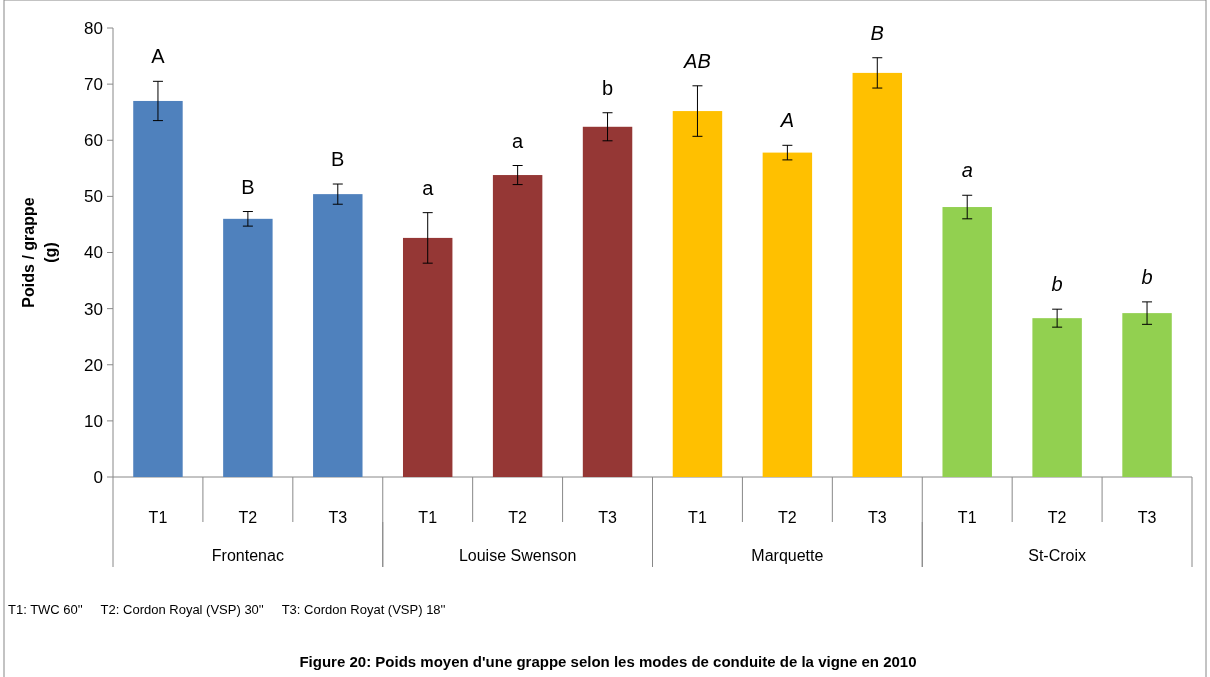 This screenshot has width=1210, height=677. I want to click on annotation: AB, so click(697, 60).